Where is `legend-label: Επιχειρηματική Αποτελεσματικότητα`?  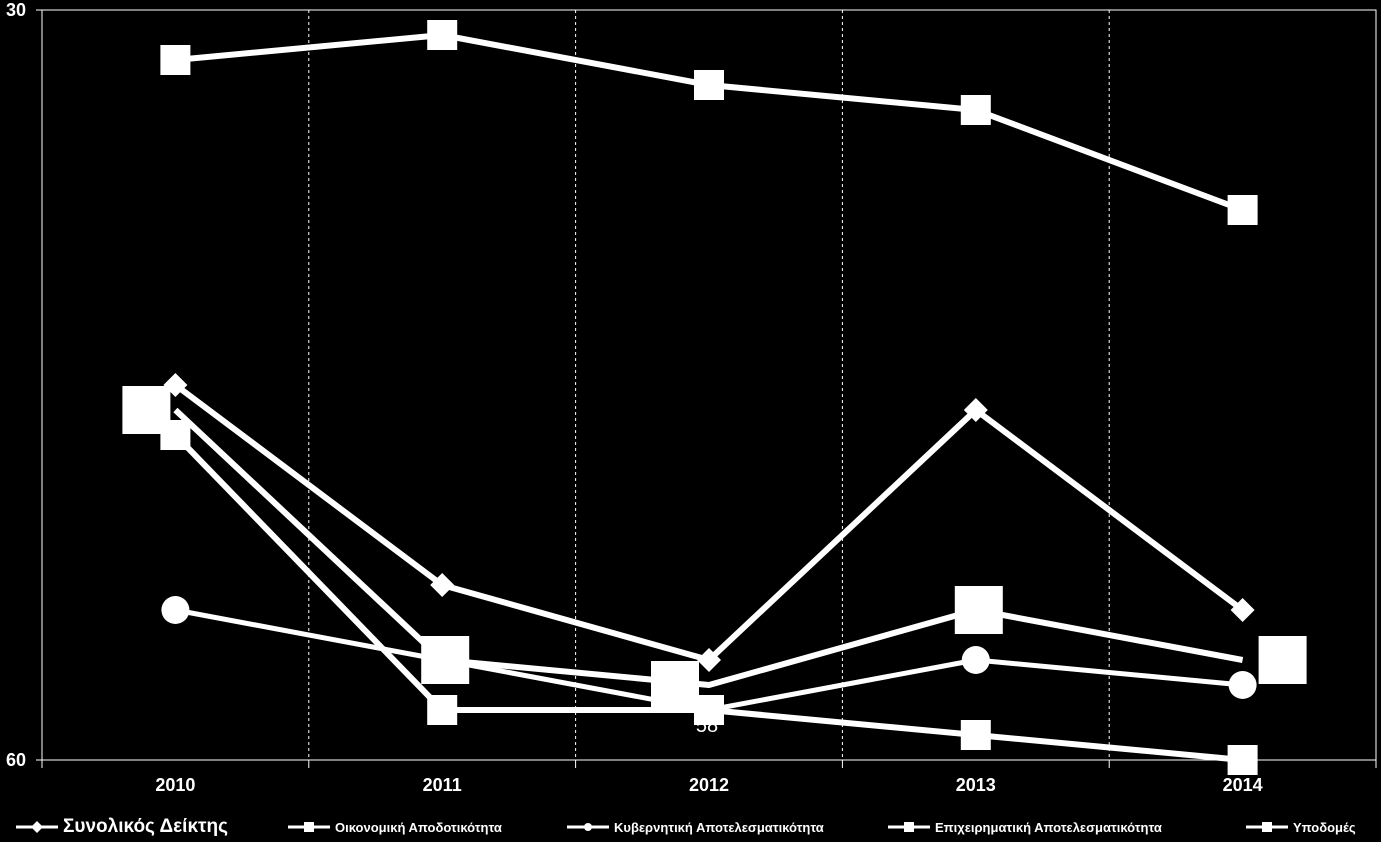 legend-label: Επιχειρηματική Αποτελεσματικότητα is located at coordinates (1048, 827).